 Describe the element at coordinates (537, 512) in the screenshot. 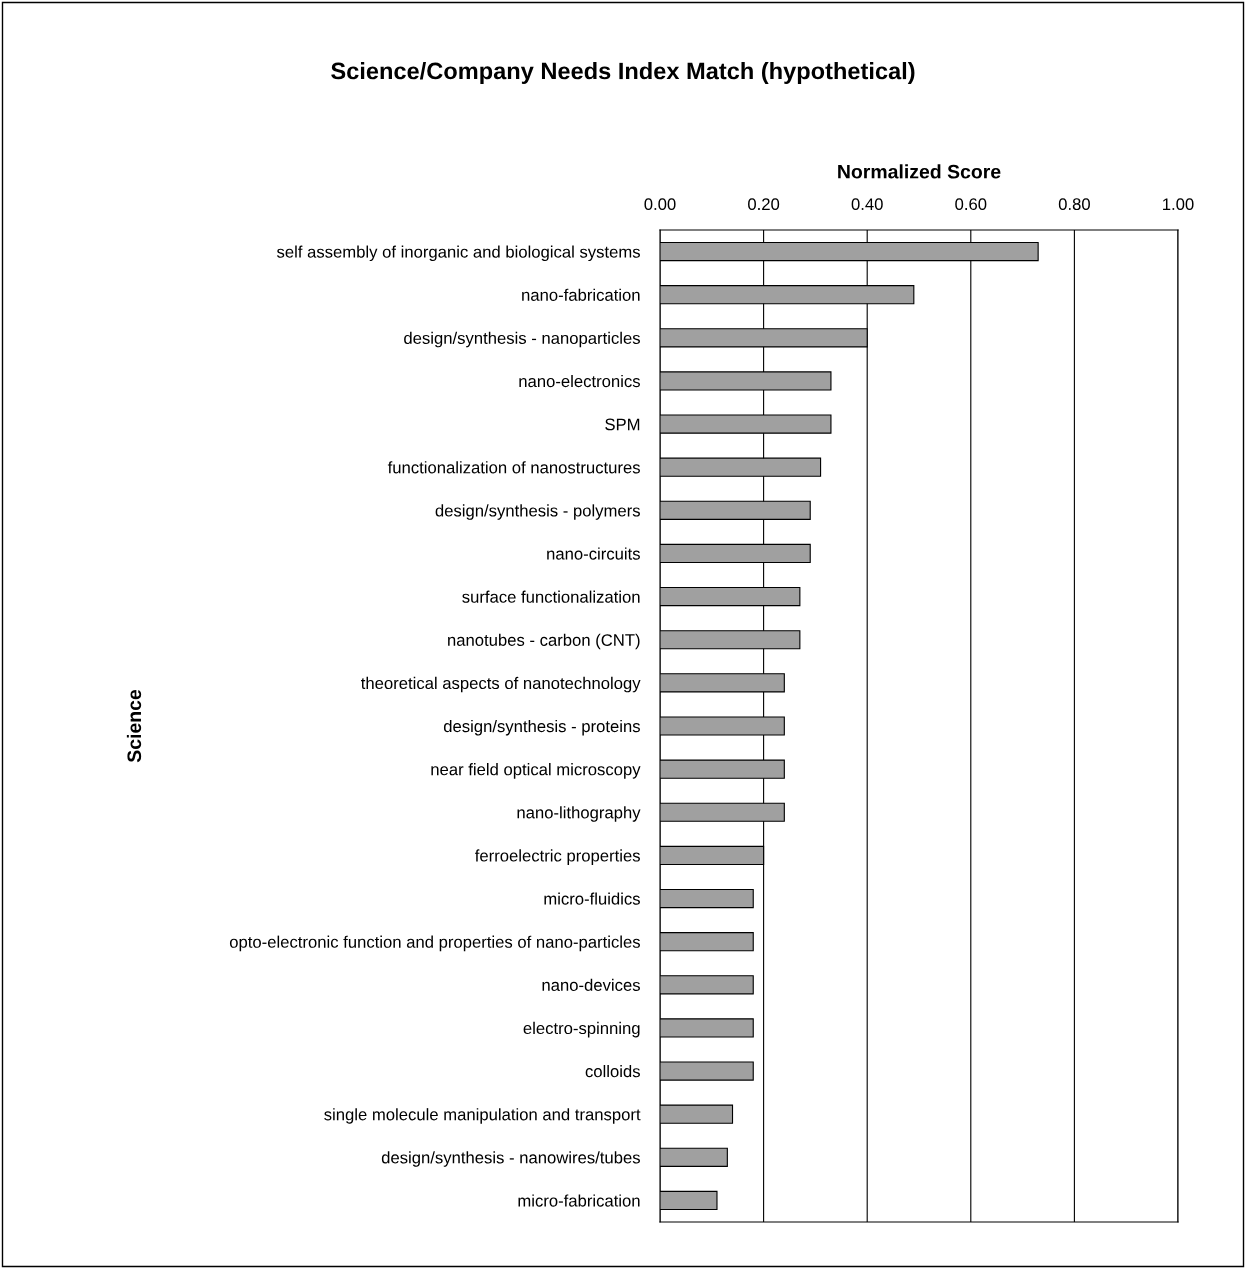

I see `y-tick-label: design/synthesis - polymers` at that location.